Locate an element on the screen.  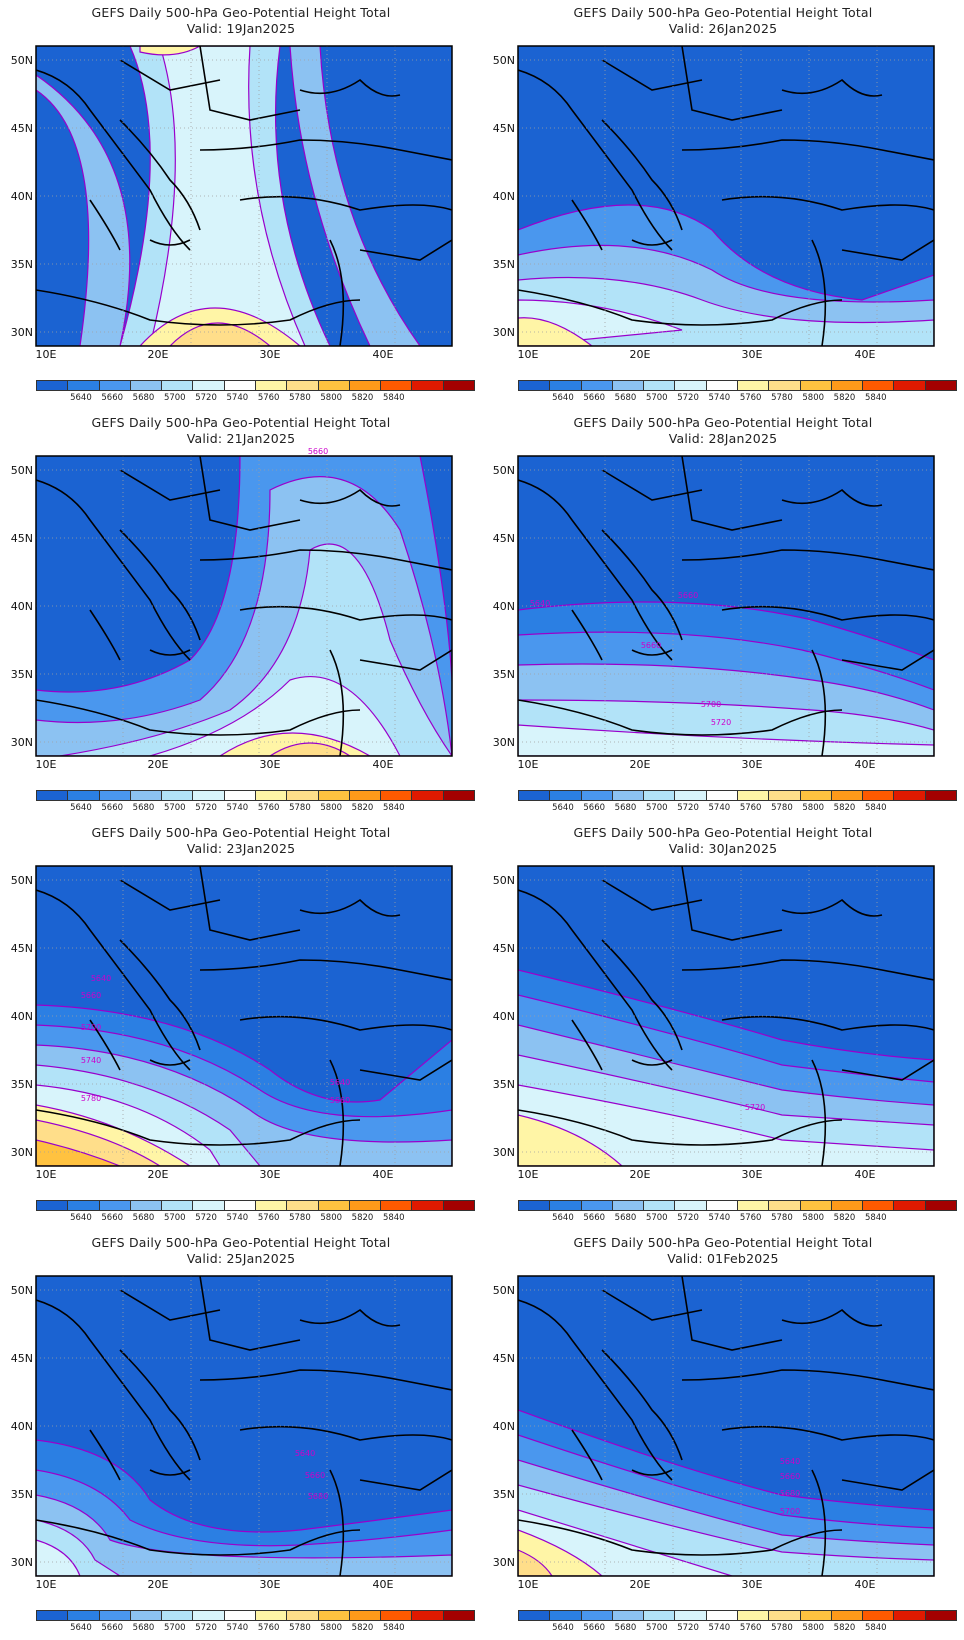
contour-value-label: 5660 is located at coordinates (688, 595).